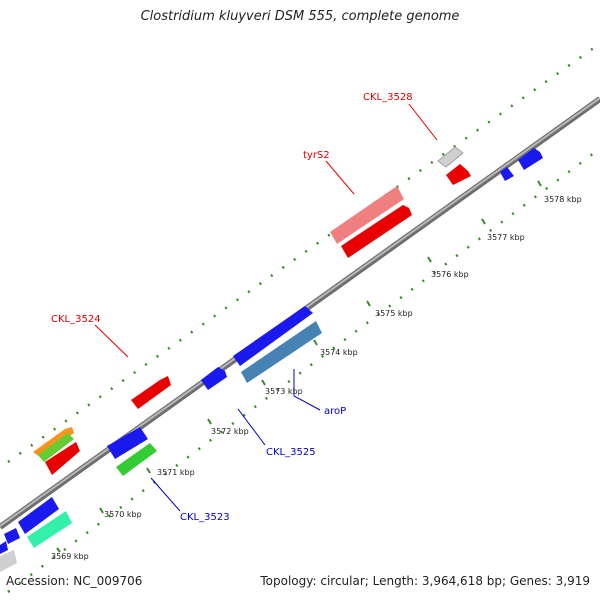 This screenshot has height=600, width=600. Describe the element at coordinates (335, 411) in the screenshot. I see `gene-label-arop: aroP` at that location.